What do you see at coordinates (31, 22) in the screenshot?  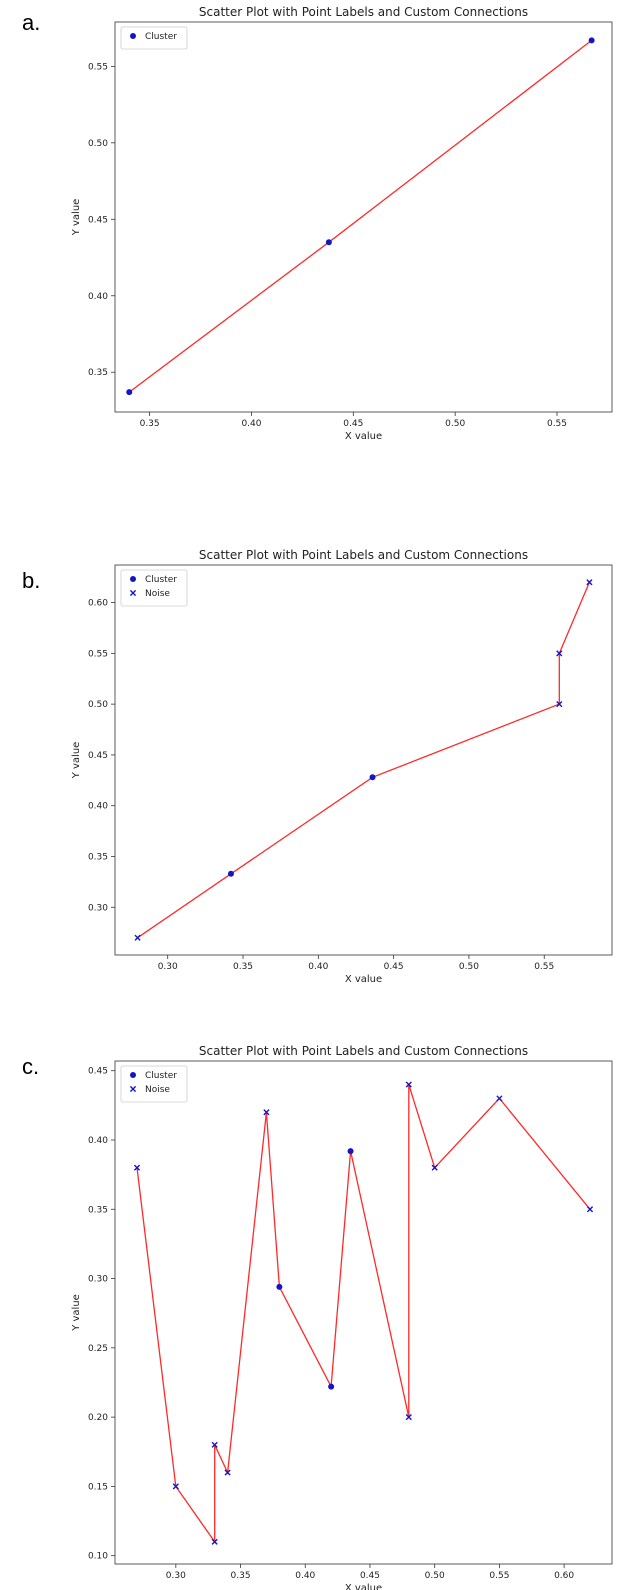 I see `panel-letter-a: a.` at bounding box center [31, 22].